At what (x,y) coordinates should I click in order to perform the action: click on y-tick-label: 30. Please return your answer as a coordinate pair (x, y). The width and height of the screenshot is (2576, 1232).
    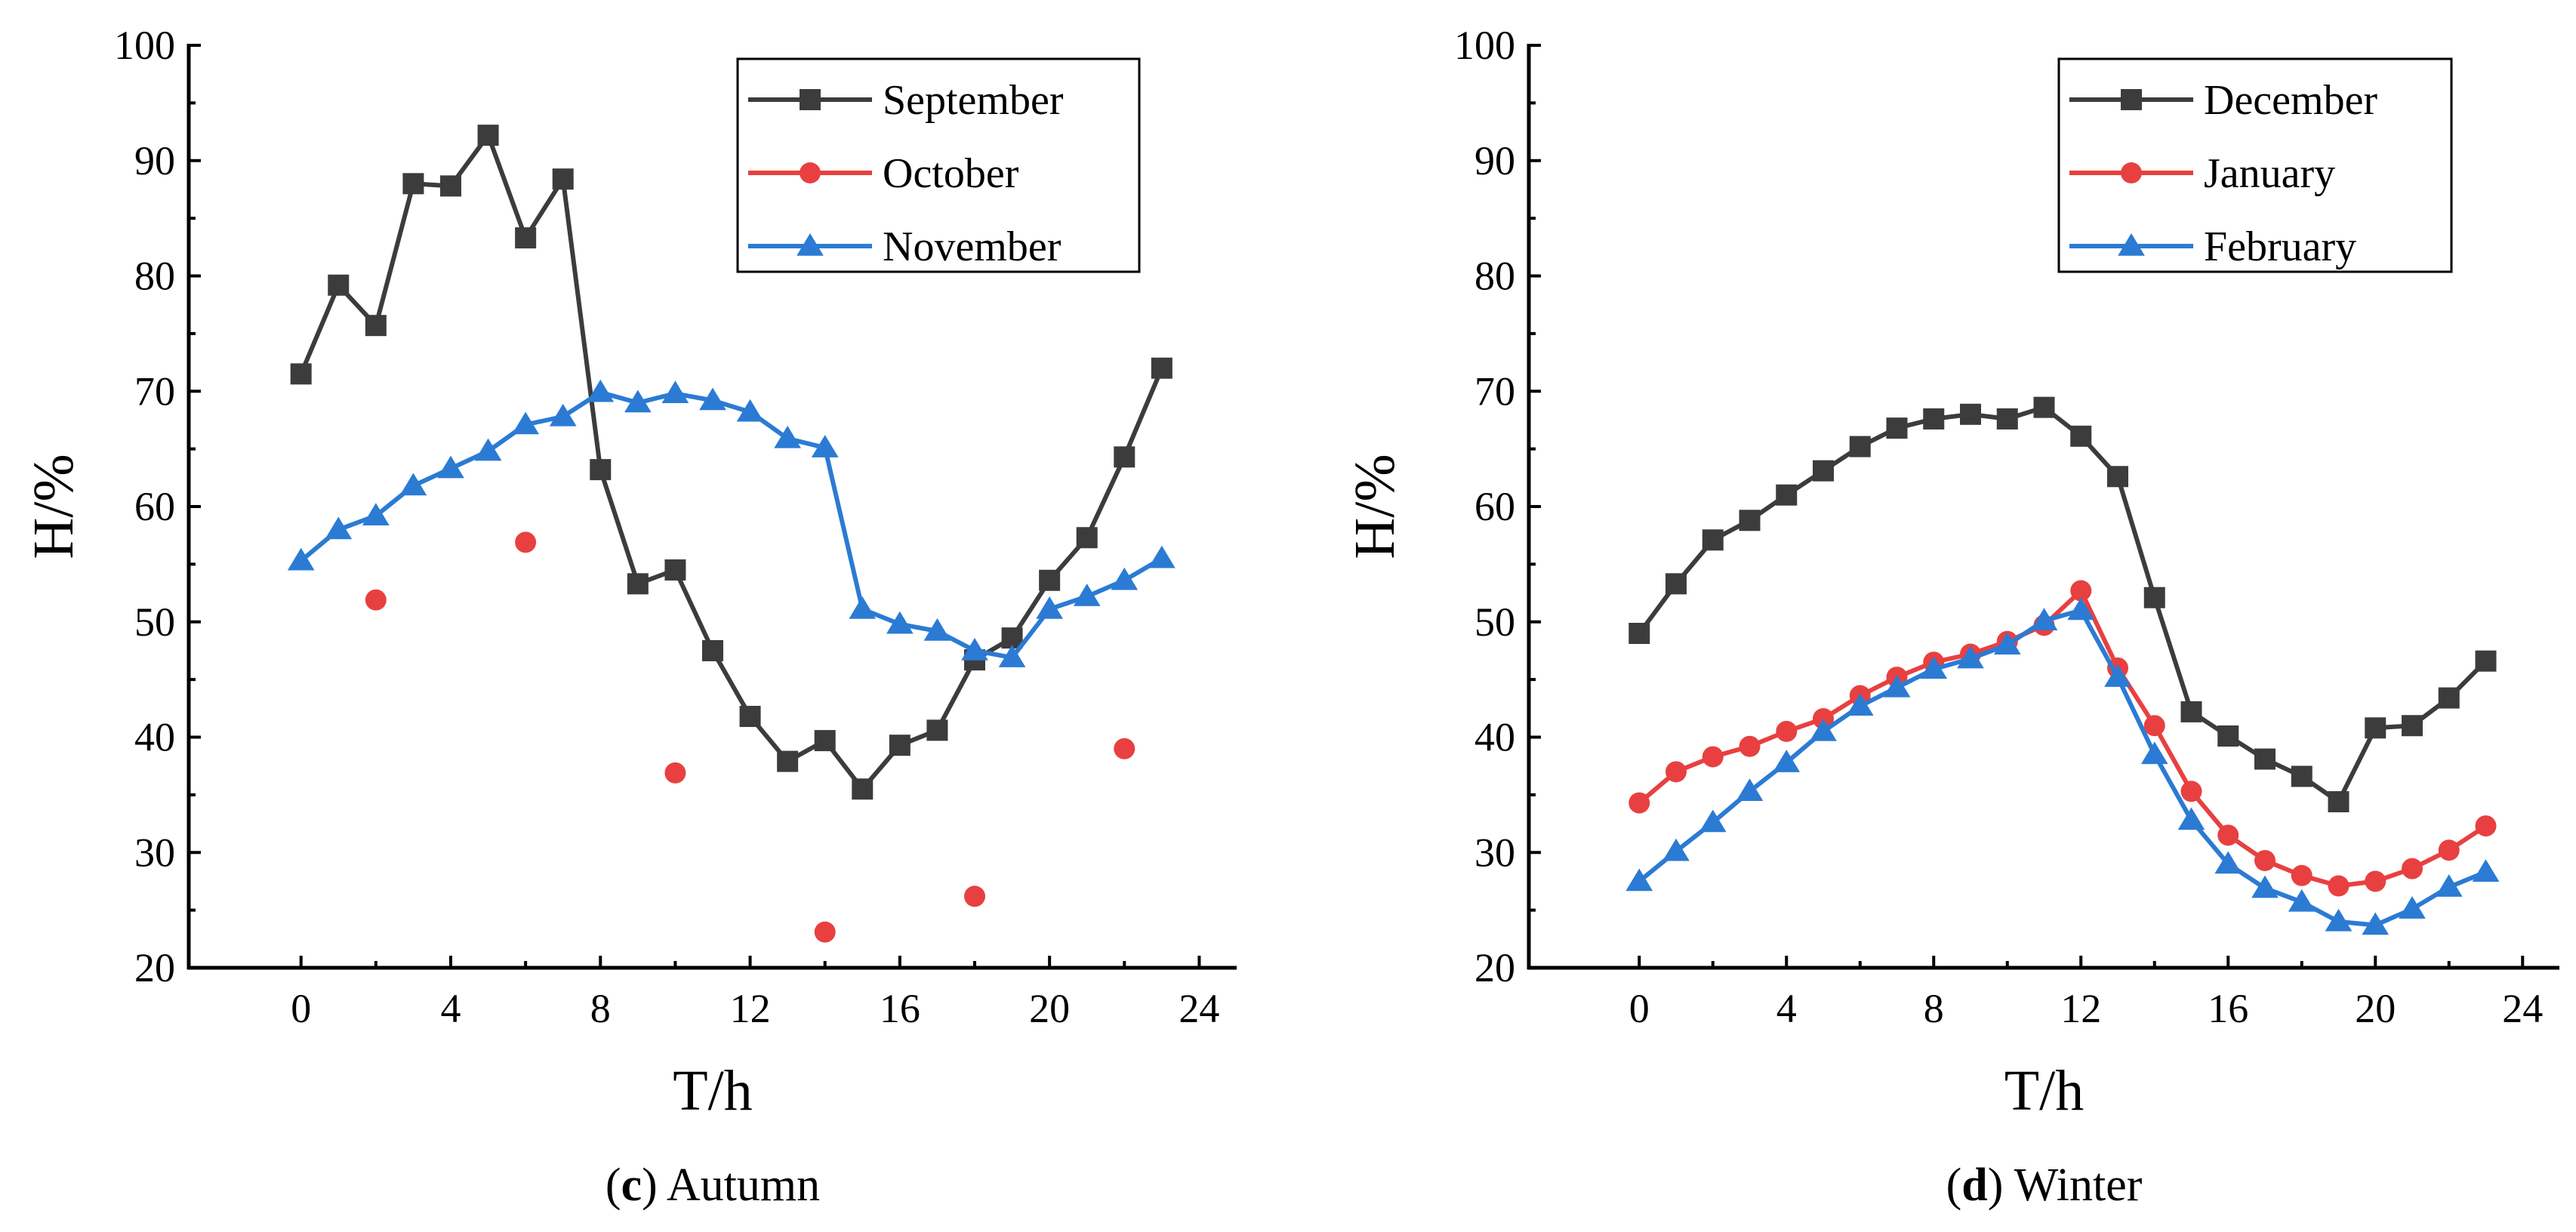
    Looking at the image, I should click on (154, 852).